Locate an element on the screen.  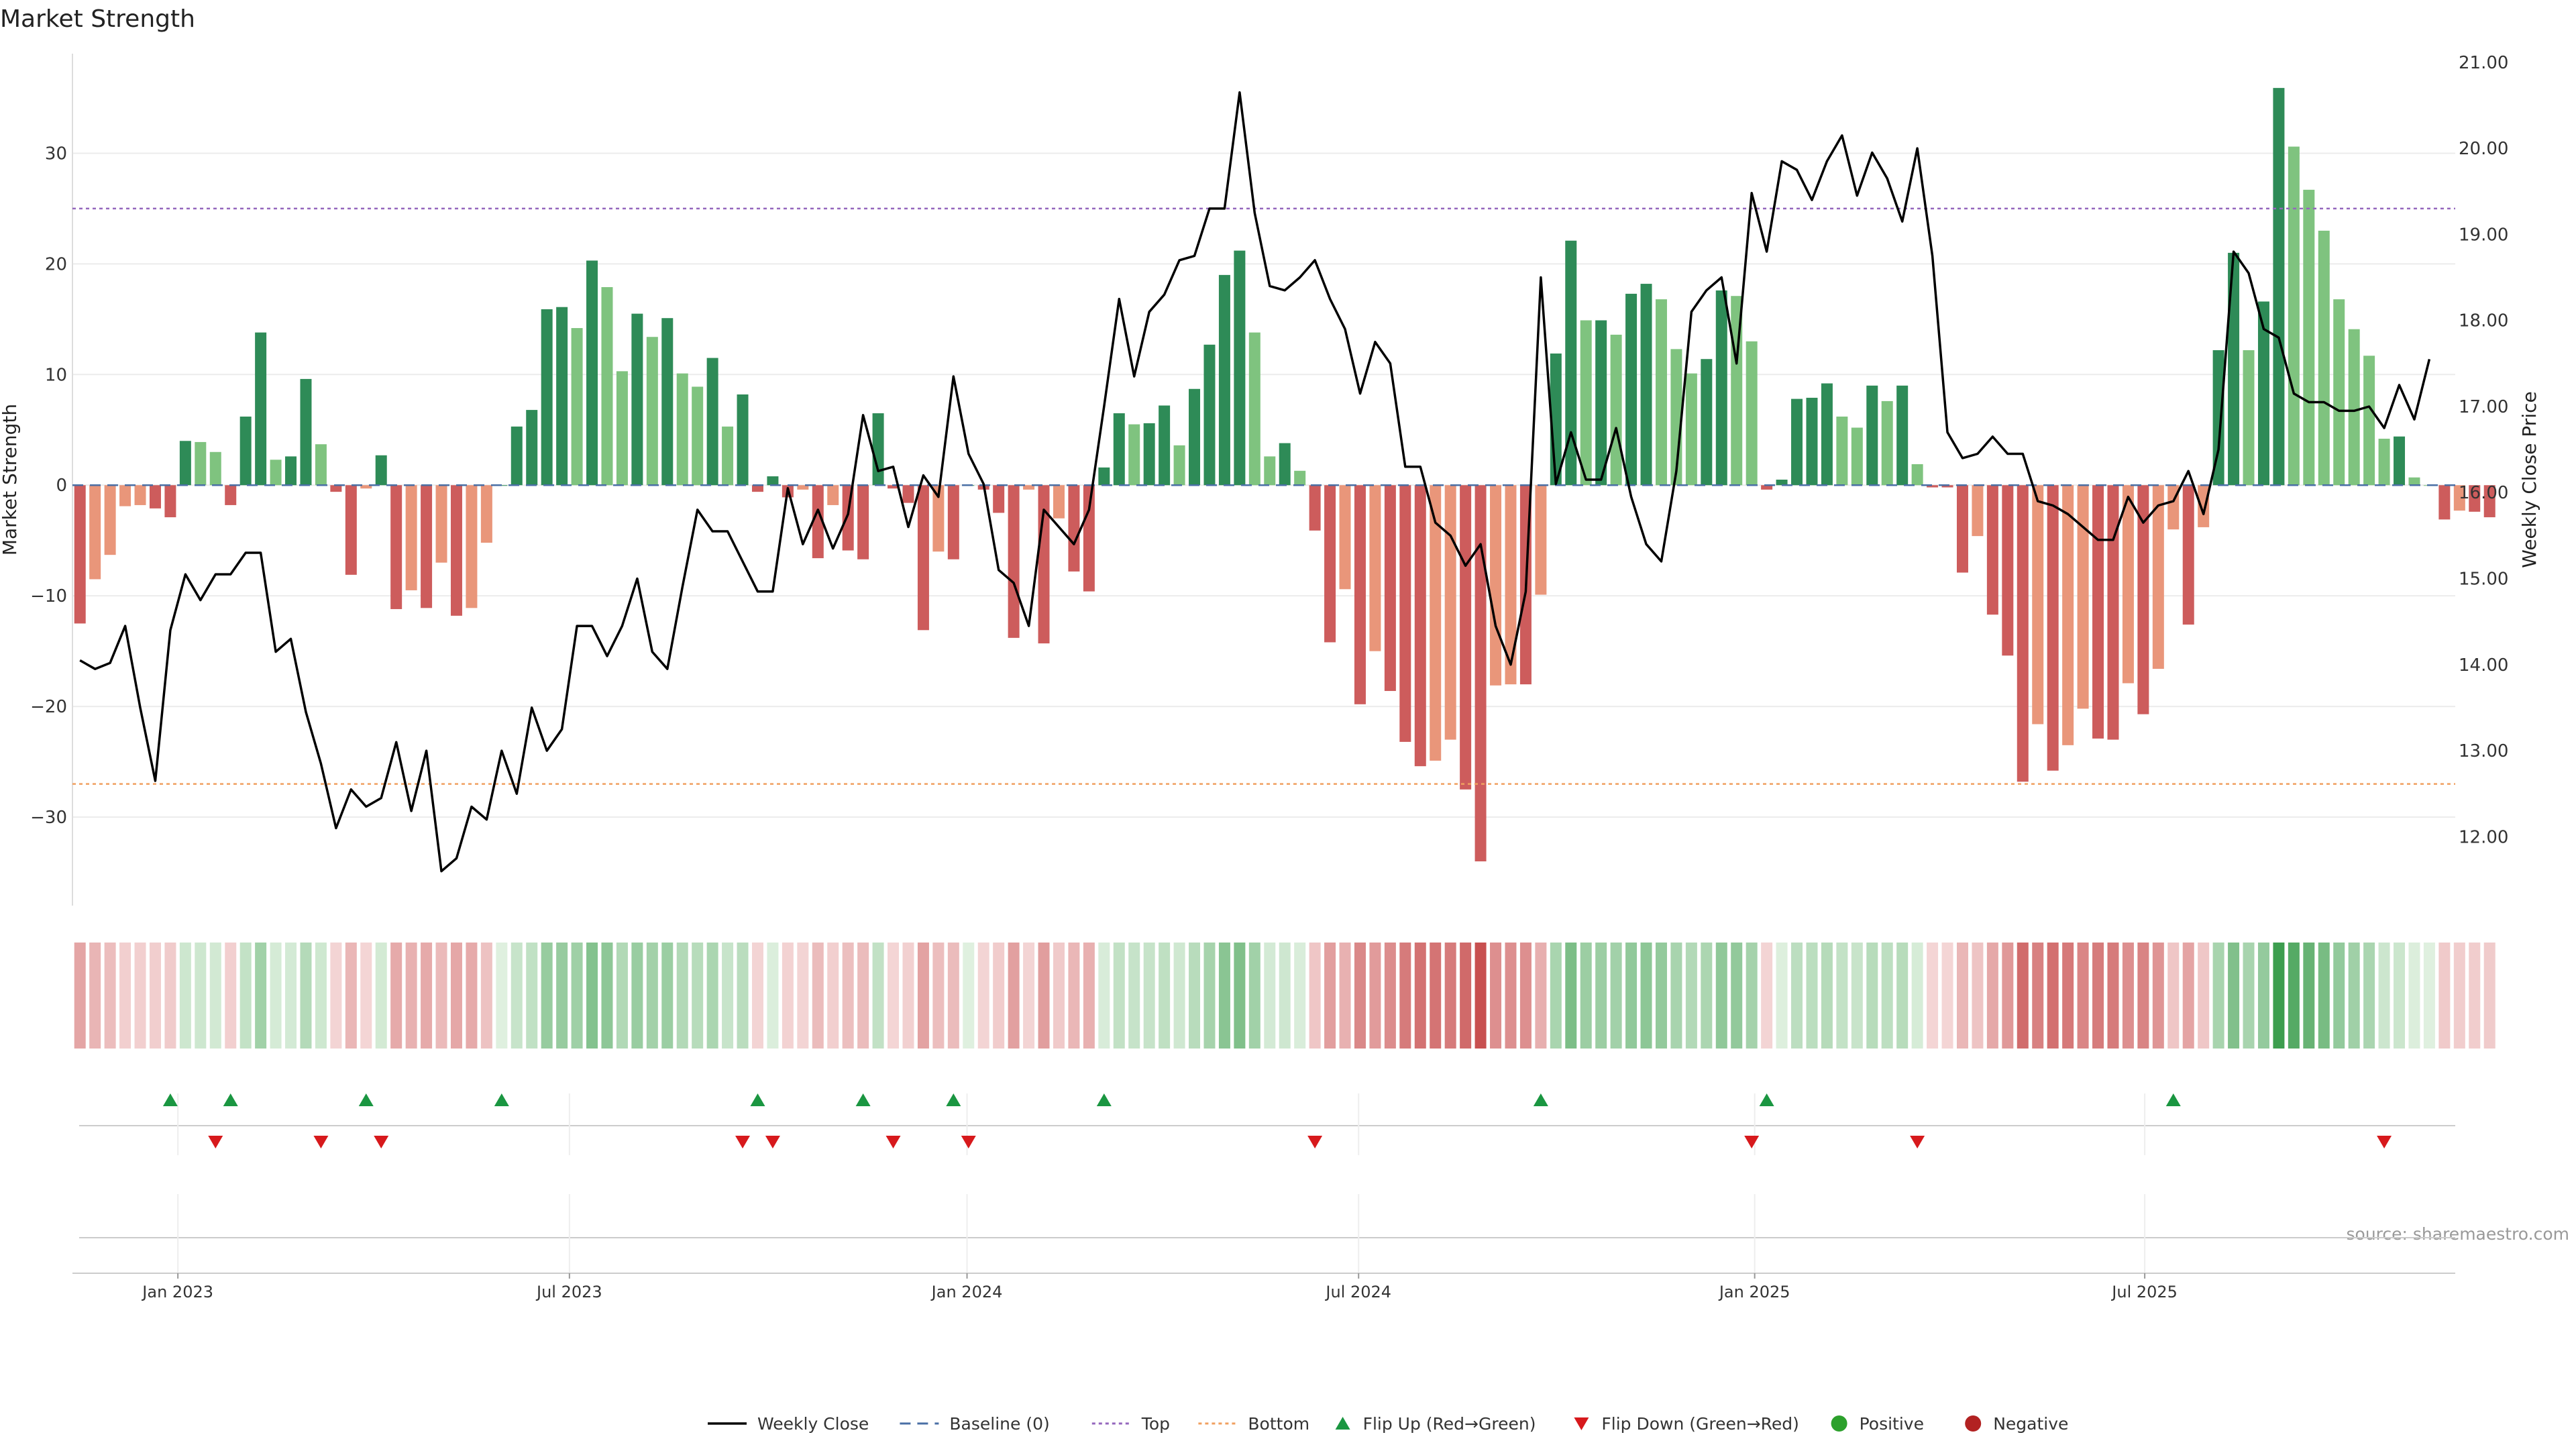
x-tick-label: Jan 2023 is located at coordinates (177, 1292).